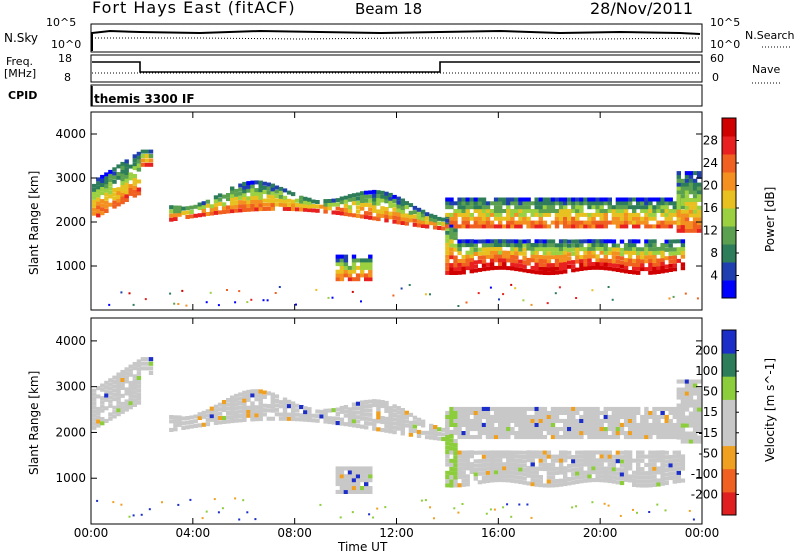 The image size is (800, 554). I want to click on x-tick-label: 16:00, so click(498, 533).